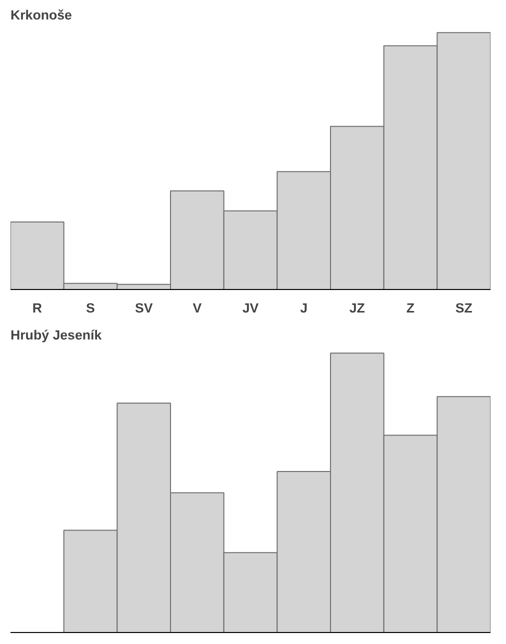 The image size is (506, 644). What do you see at coordinates (357, 308) in the screenshot?
I see `x-tick-label: JZ` at bounding box center [357, 308].